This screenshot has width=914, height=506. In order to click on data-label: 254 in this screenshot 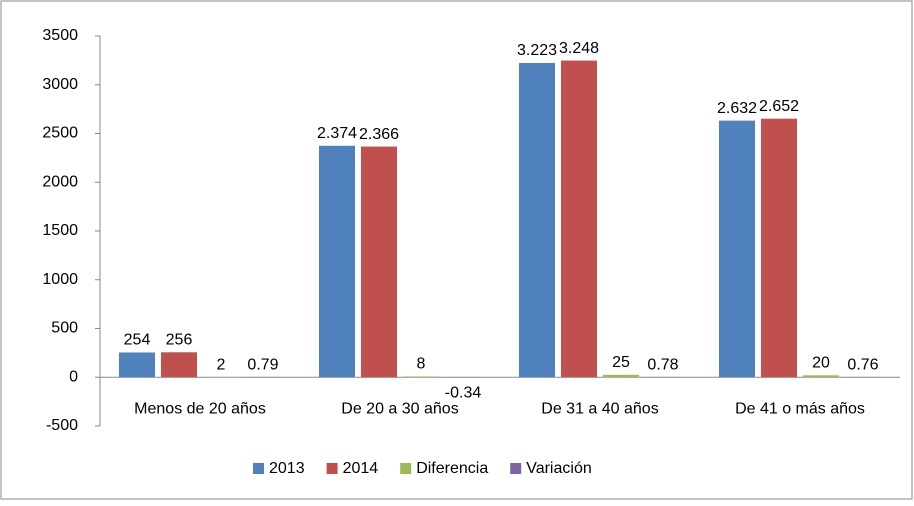, I will do `click(137, 340)`.